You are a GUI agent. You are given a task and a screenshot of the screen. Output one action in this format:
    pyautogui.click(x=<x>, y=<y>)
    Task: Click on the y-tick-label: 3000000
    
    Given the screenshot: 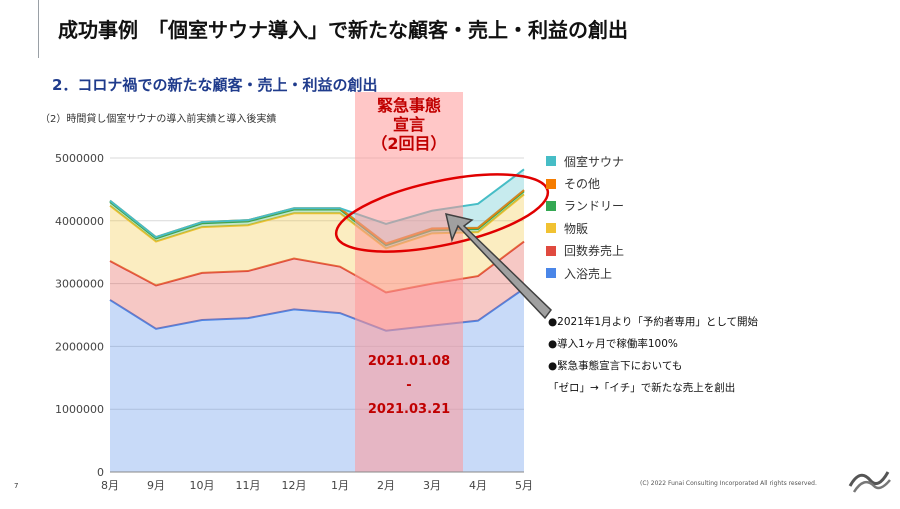 What is the action you would take?
    pyautogui.click(x=79, y=284)
    